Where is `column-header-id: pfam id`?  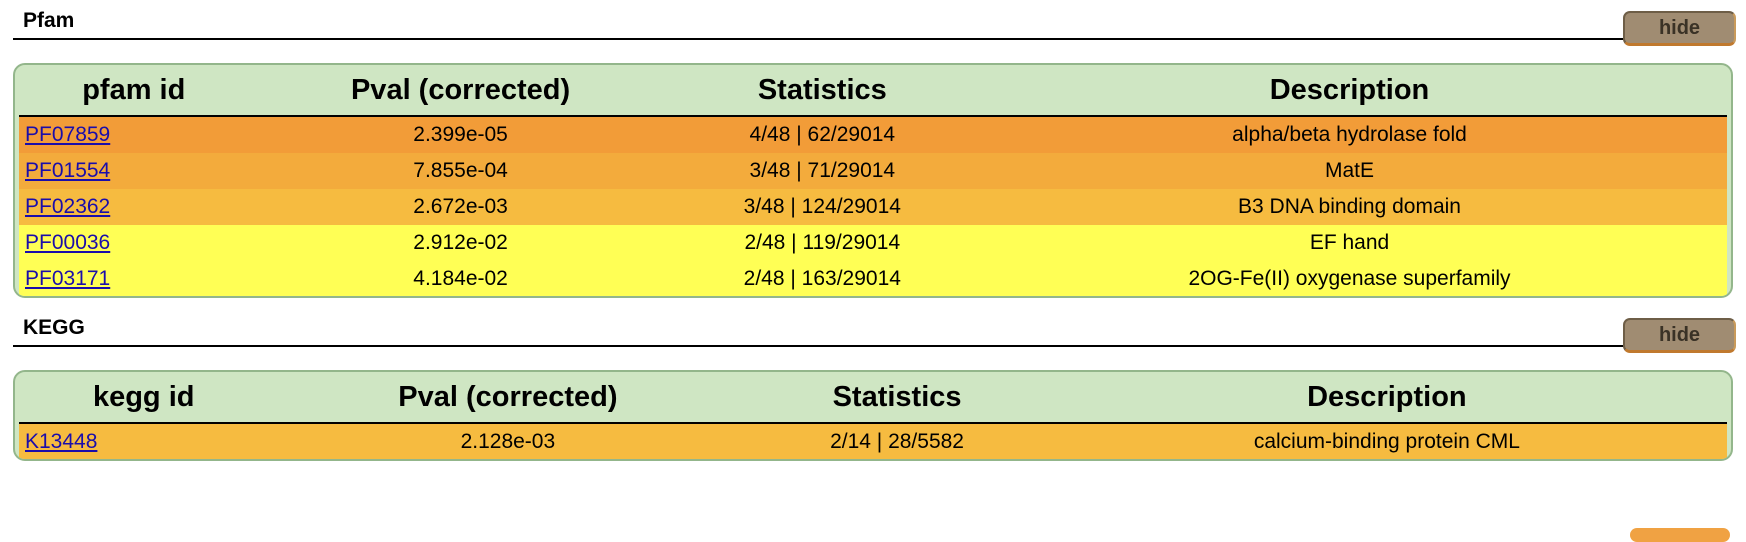
column-header-id: pfam id is located at coordinates (134, 91).